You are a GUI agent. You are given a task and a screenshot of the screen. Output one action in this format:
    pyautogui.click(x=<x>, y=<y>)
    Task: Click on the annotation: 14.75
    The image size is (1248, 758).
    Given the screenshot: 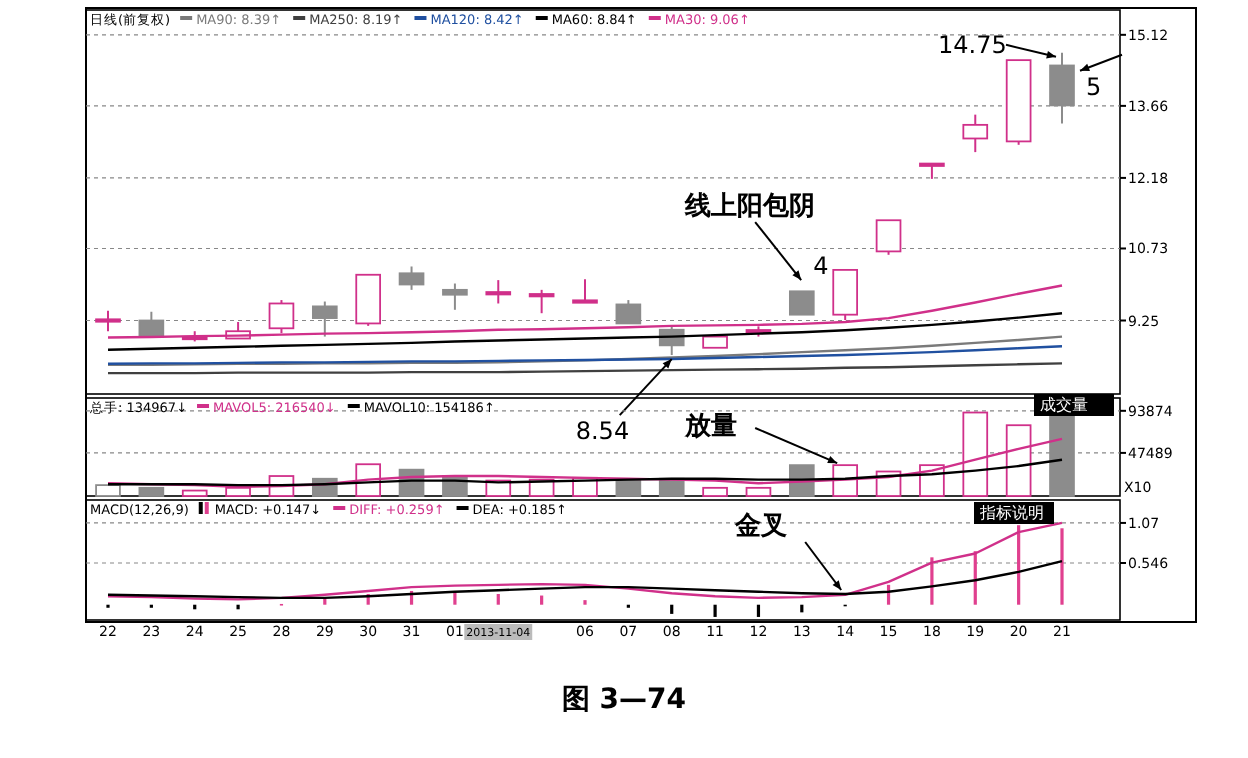 What is the action you would take?
    pyautogui.click(x=972, y=44)
    